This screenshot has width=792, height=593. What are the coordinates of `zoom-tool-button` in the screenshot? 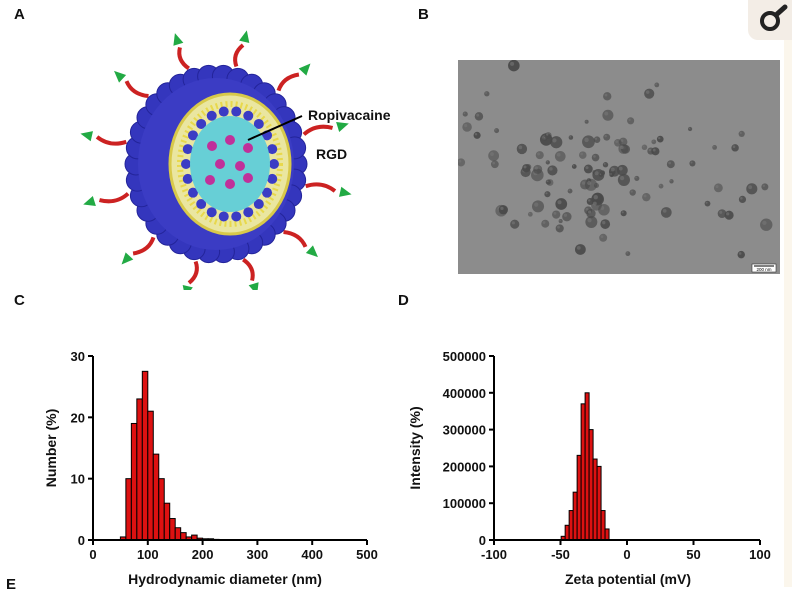 It's located at (770, 20).